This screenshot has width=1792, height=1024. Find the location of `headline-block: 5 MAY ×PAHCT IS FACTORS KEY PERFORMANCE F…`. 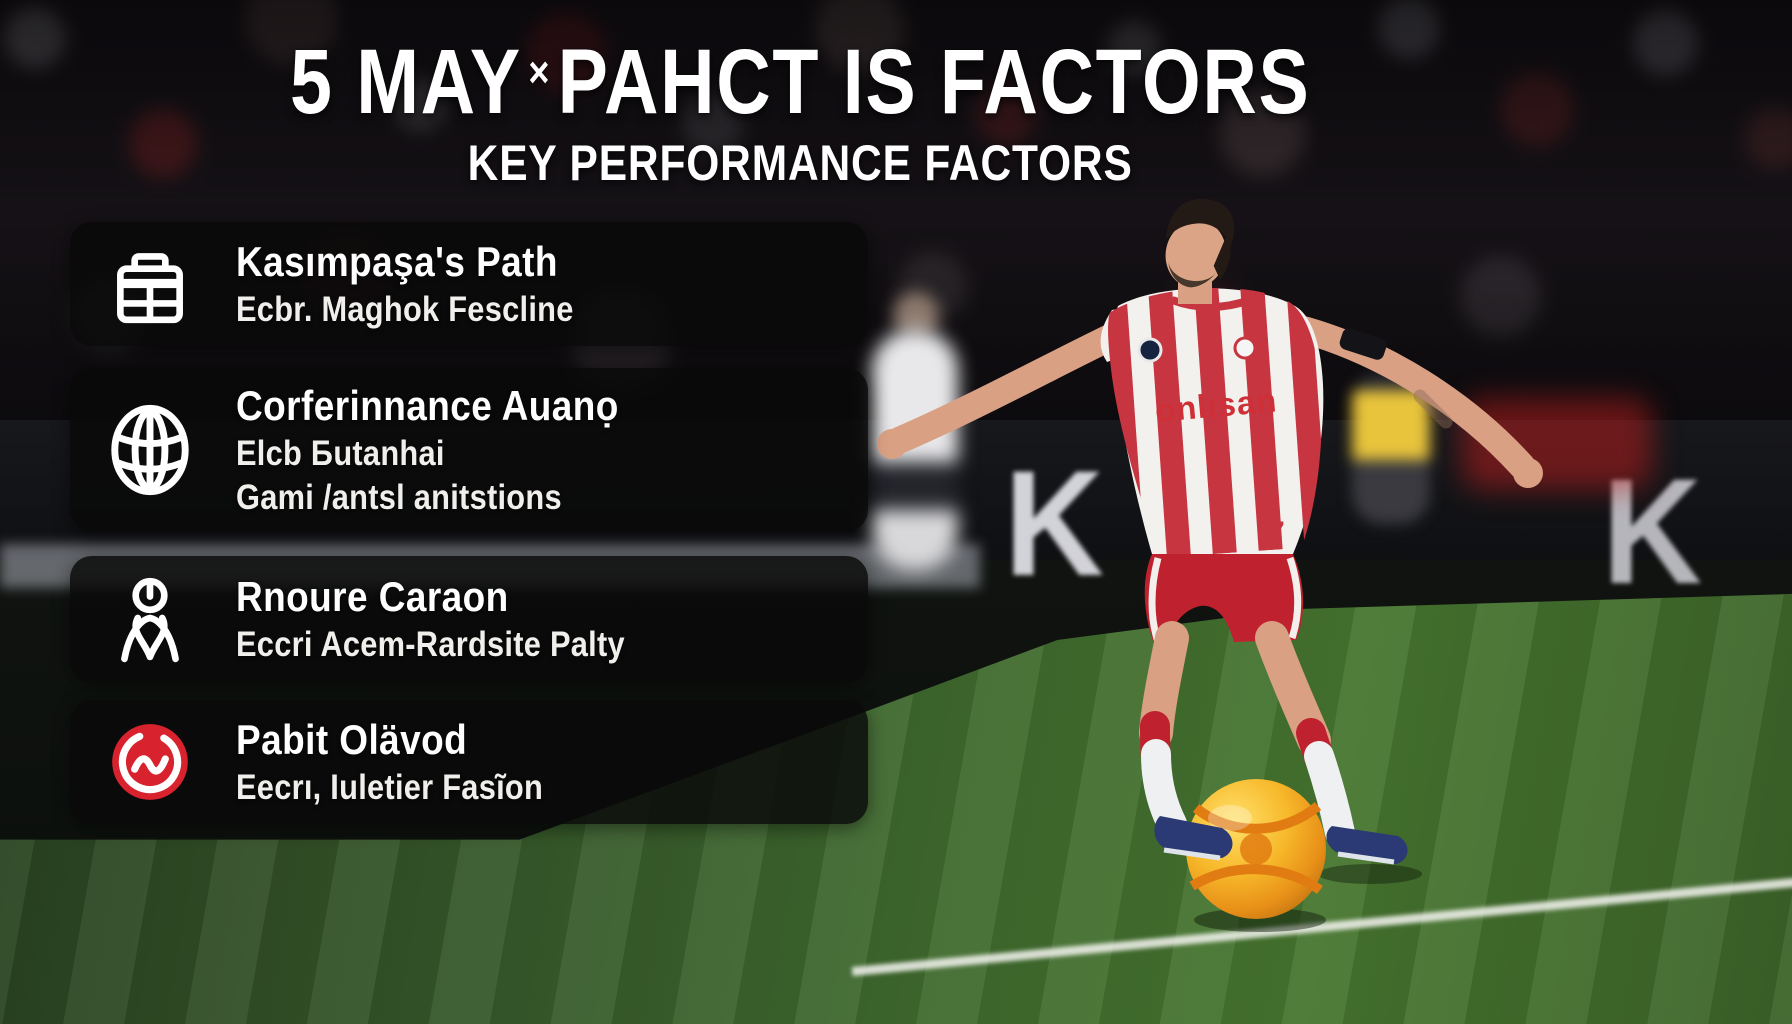

headline-block: 5 MAY ×PAHCT IS FACTORS KEY PERFORMANCE F… is located at coordinates (800, 112).